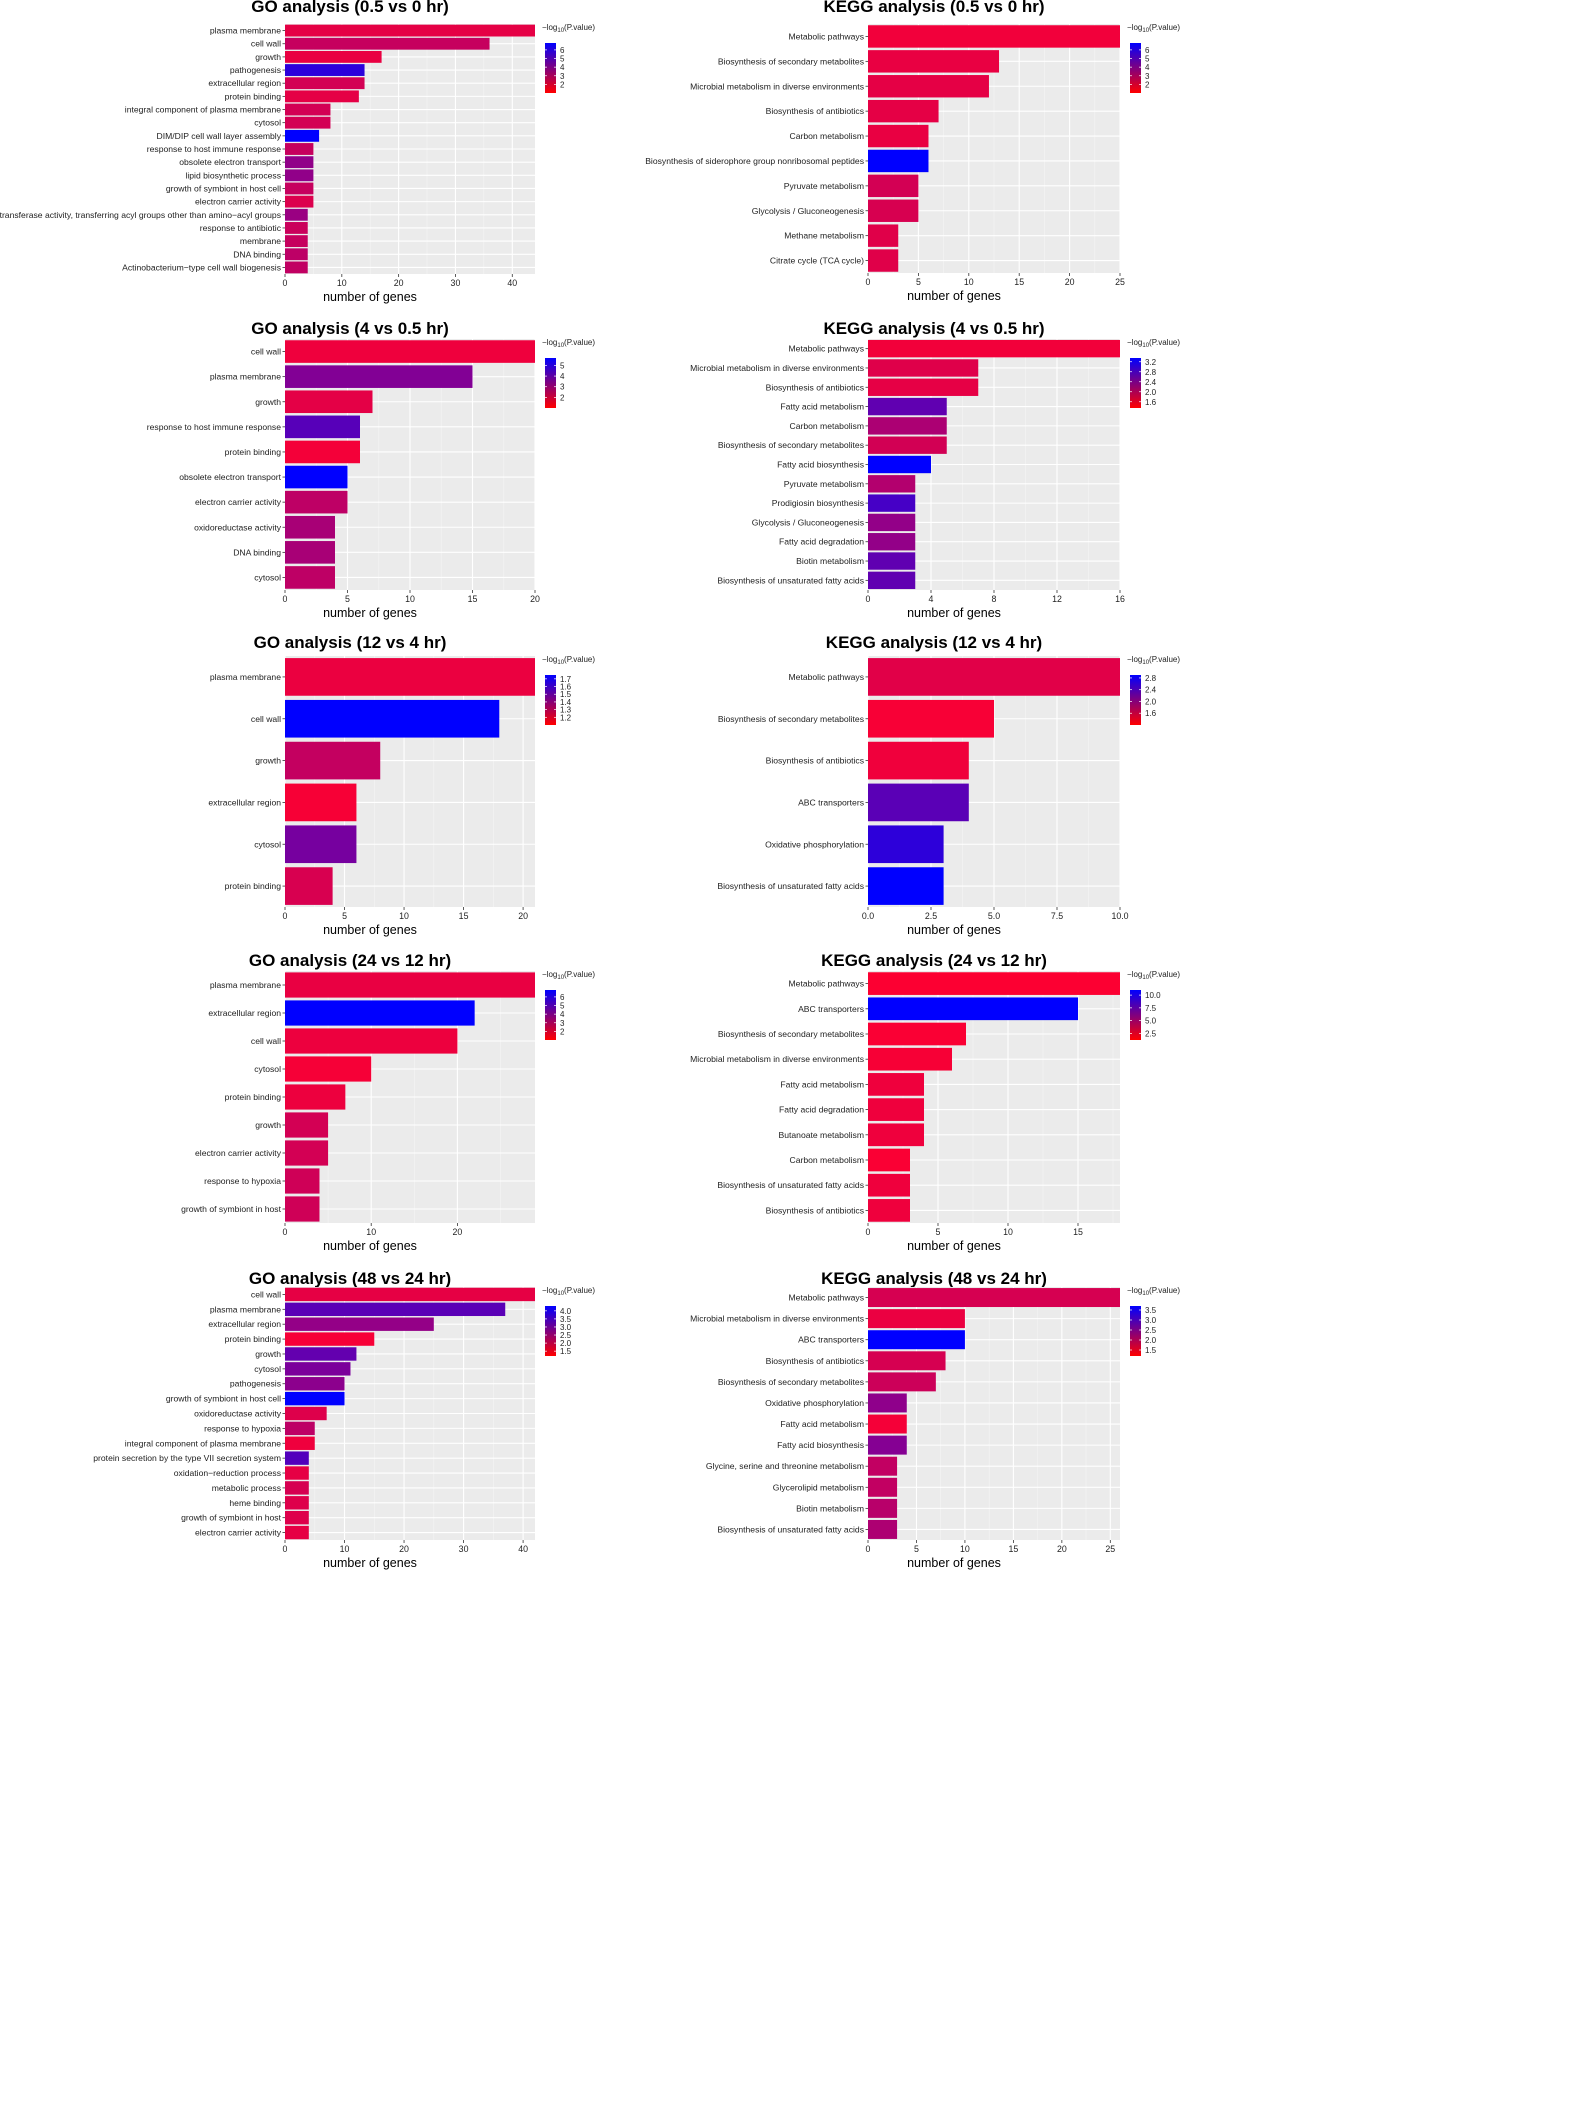 The image size is (1594, 2109). Describe the element at coordinates (1151, 1320) in the screenshot. I see `legend-tick-label: 3.0` at that location.